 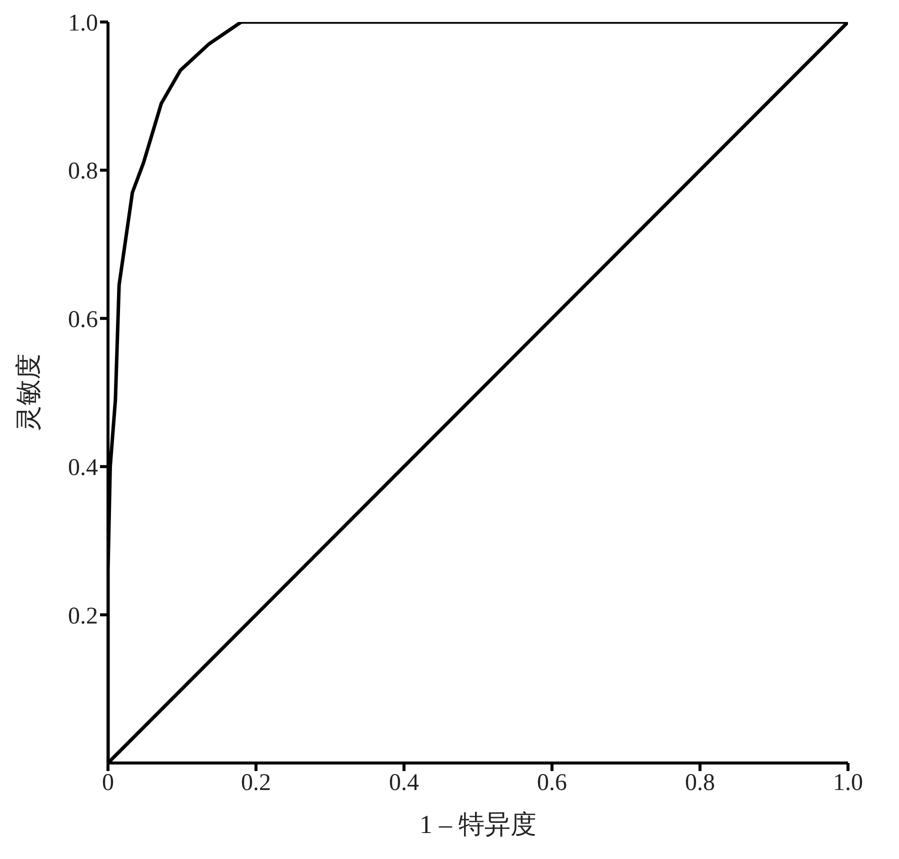 What do you see at coordinates (256, 783) in the screenshot?
I see `x-tick-label: 0.2` at bounding box center [256, 783].